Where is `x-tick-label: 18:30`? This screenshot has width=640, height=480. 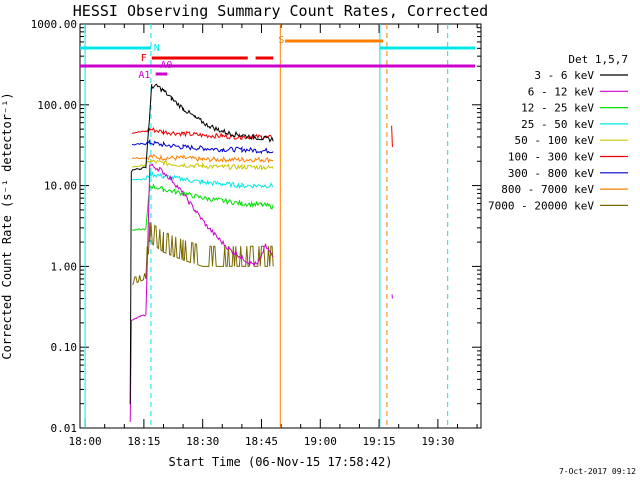 x-tick-label: 18:30 is located at coordinates (202, 441).